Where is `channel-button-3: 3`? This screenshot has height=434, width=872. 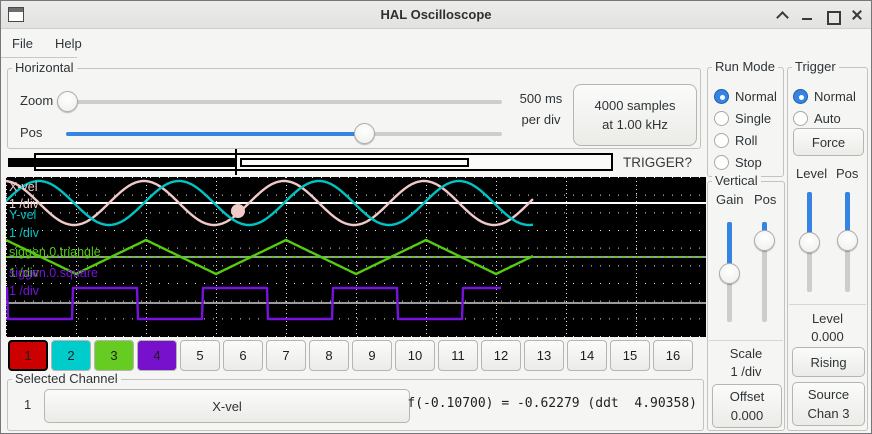
channel-button-3: 3 is located at coordinates (114, 355).